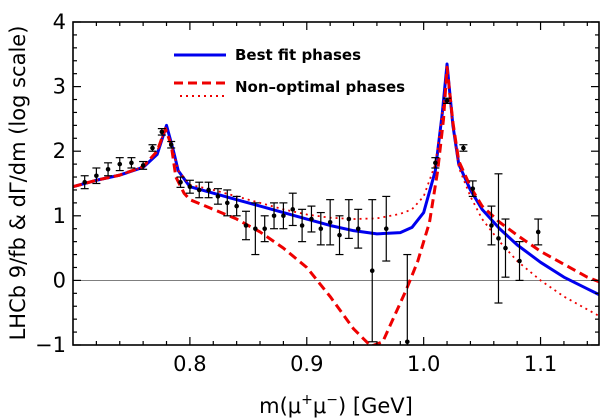 Image resolution: width=600 pixels, height=419 pixels. What do you see at coordinates (336, 405) in the screenshot?
I see `x-axis-label: m(μ+μ−) [GeV]` at bounding box center [336, 405].